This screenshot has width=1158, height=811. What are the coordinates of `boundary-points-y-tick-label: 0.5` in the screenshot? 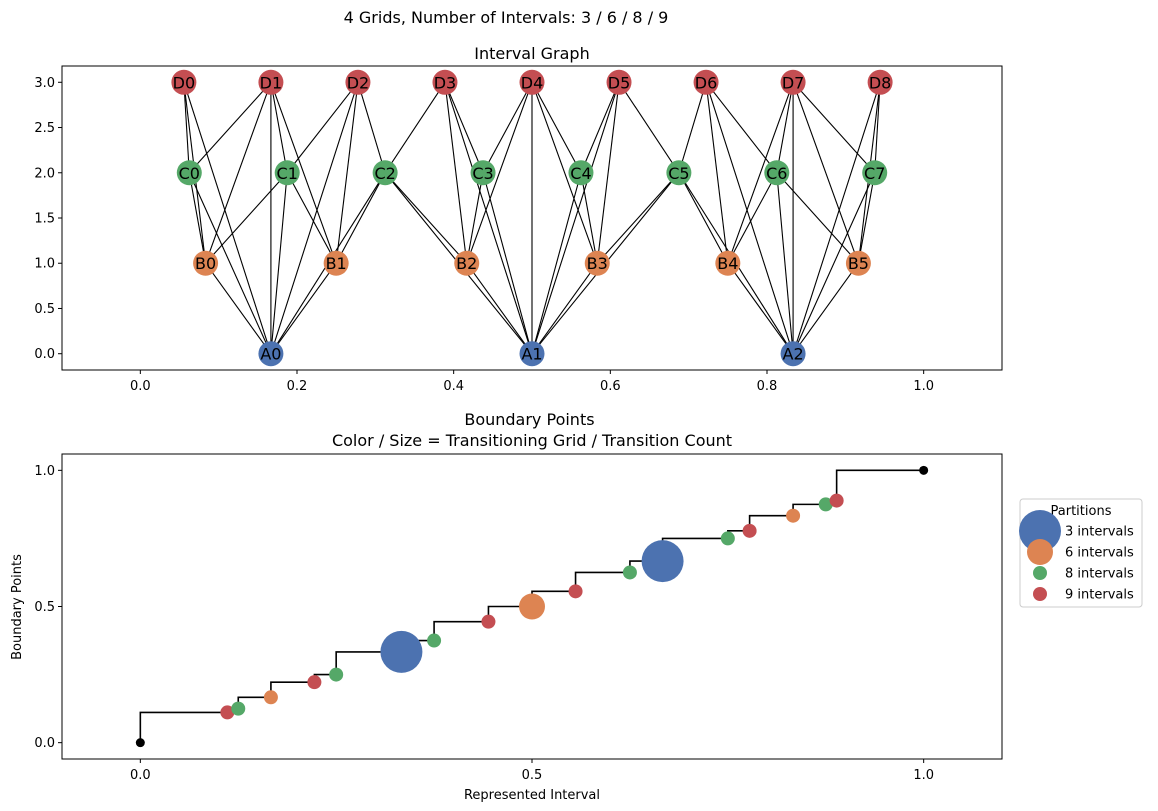 It's located at (44, 607).